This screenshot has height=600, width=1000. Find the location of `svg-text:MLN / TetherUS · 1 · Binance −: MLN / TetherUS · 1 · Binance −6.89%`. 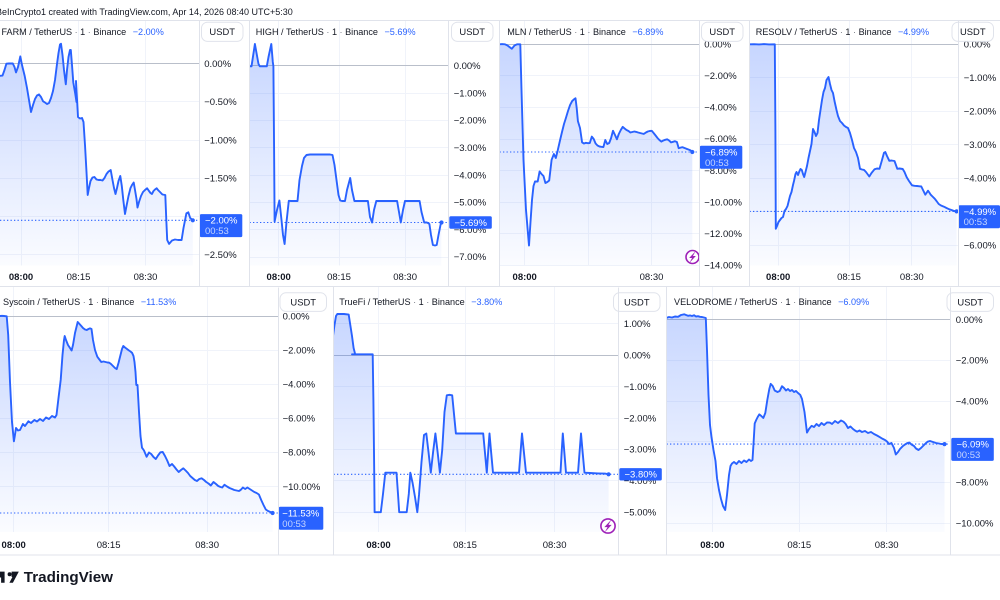

svg-text:MLN / TetherUS · 1 · Binance −: MLN / TetherUS · 1 · Binance −6.89% is located at coordinates (585, 32).